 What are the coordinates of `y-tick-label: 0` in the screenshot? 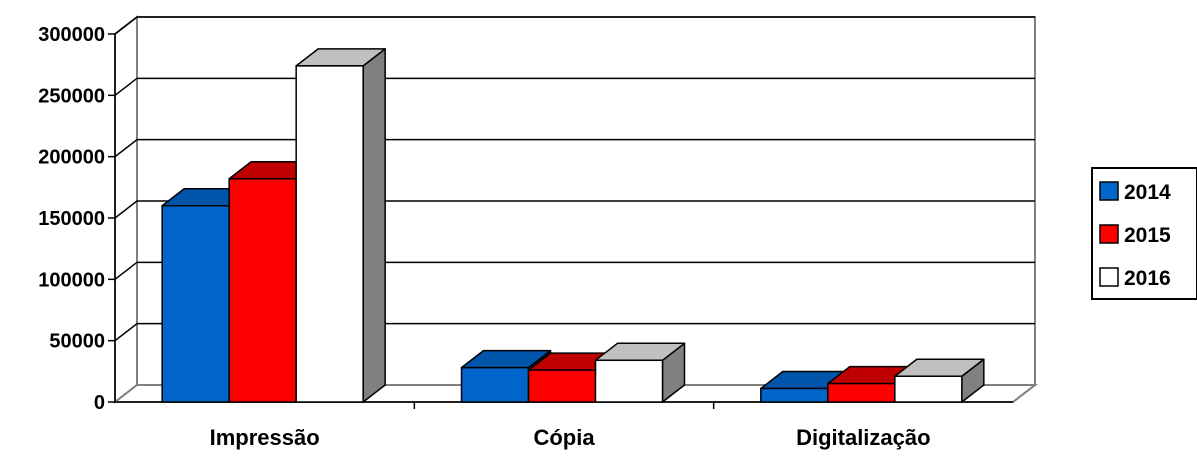 It's located at (99, 403).